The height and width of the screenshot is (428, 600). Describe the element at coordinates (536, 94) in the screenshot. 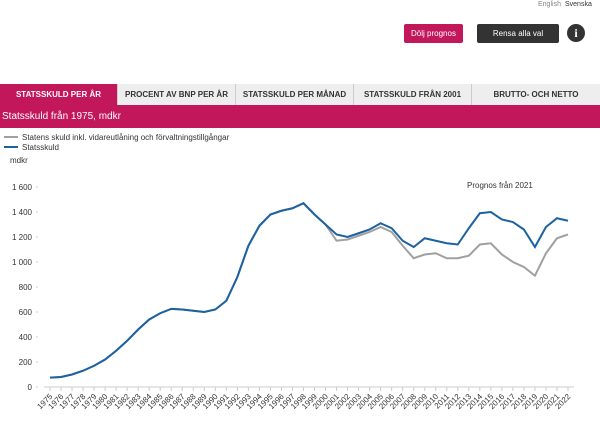

I see `tab: BRUTTO- OCH NETTO` at that location.